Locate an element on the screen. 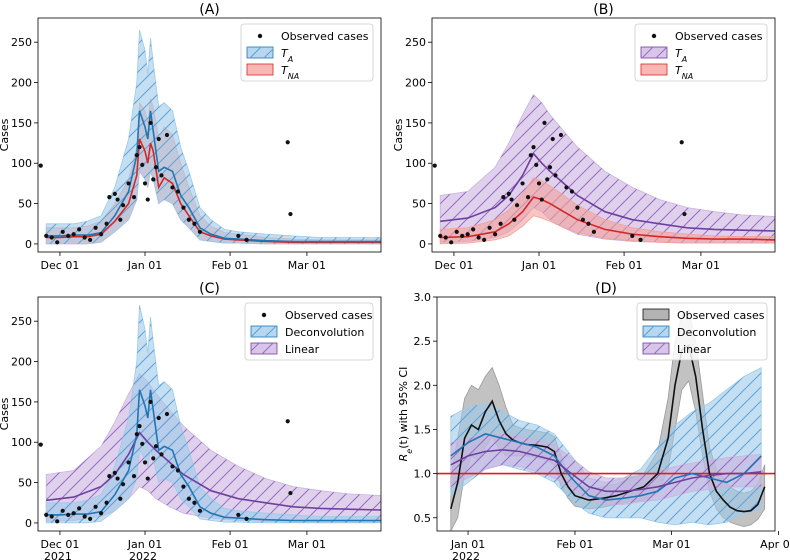 This screenshot has width=790, height=560. y-tick-label: 3.0 is located at coordinates (423, 297).